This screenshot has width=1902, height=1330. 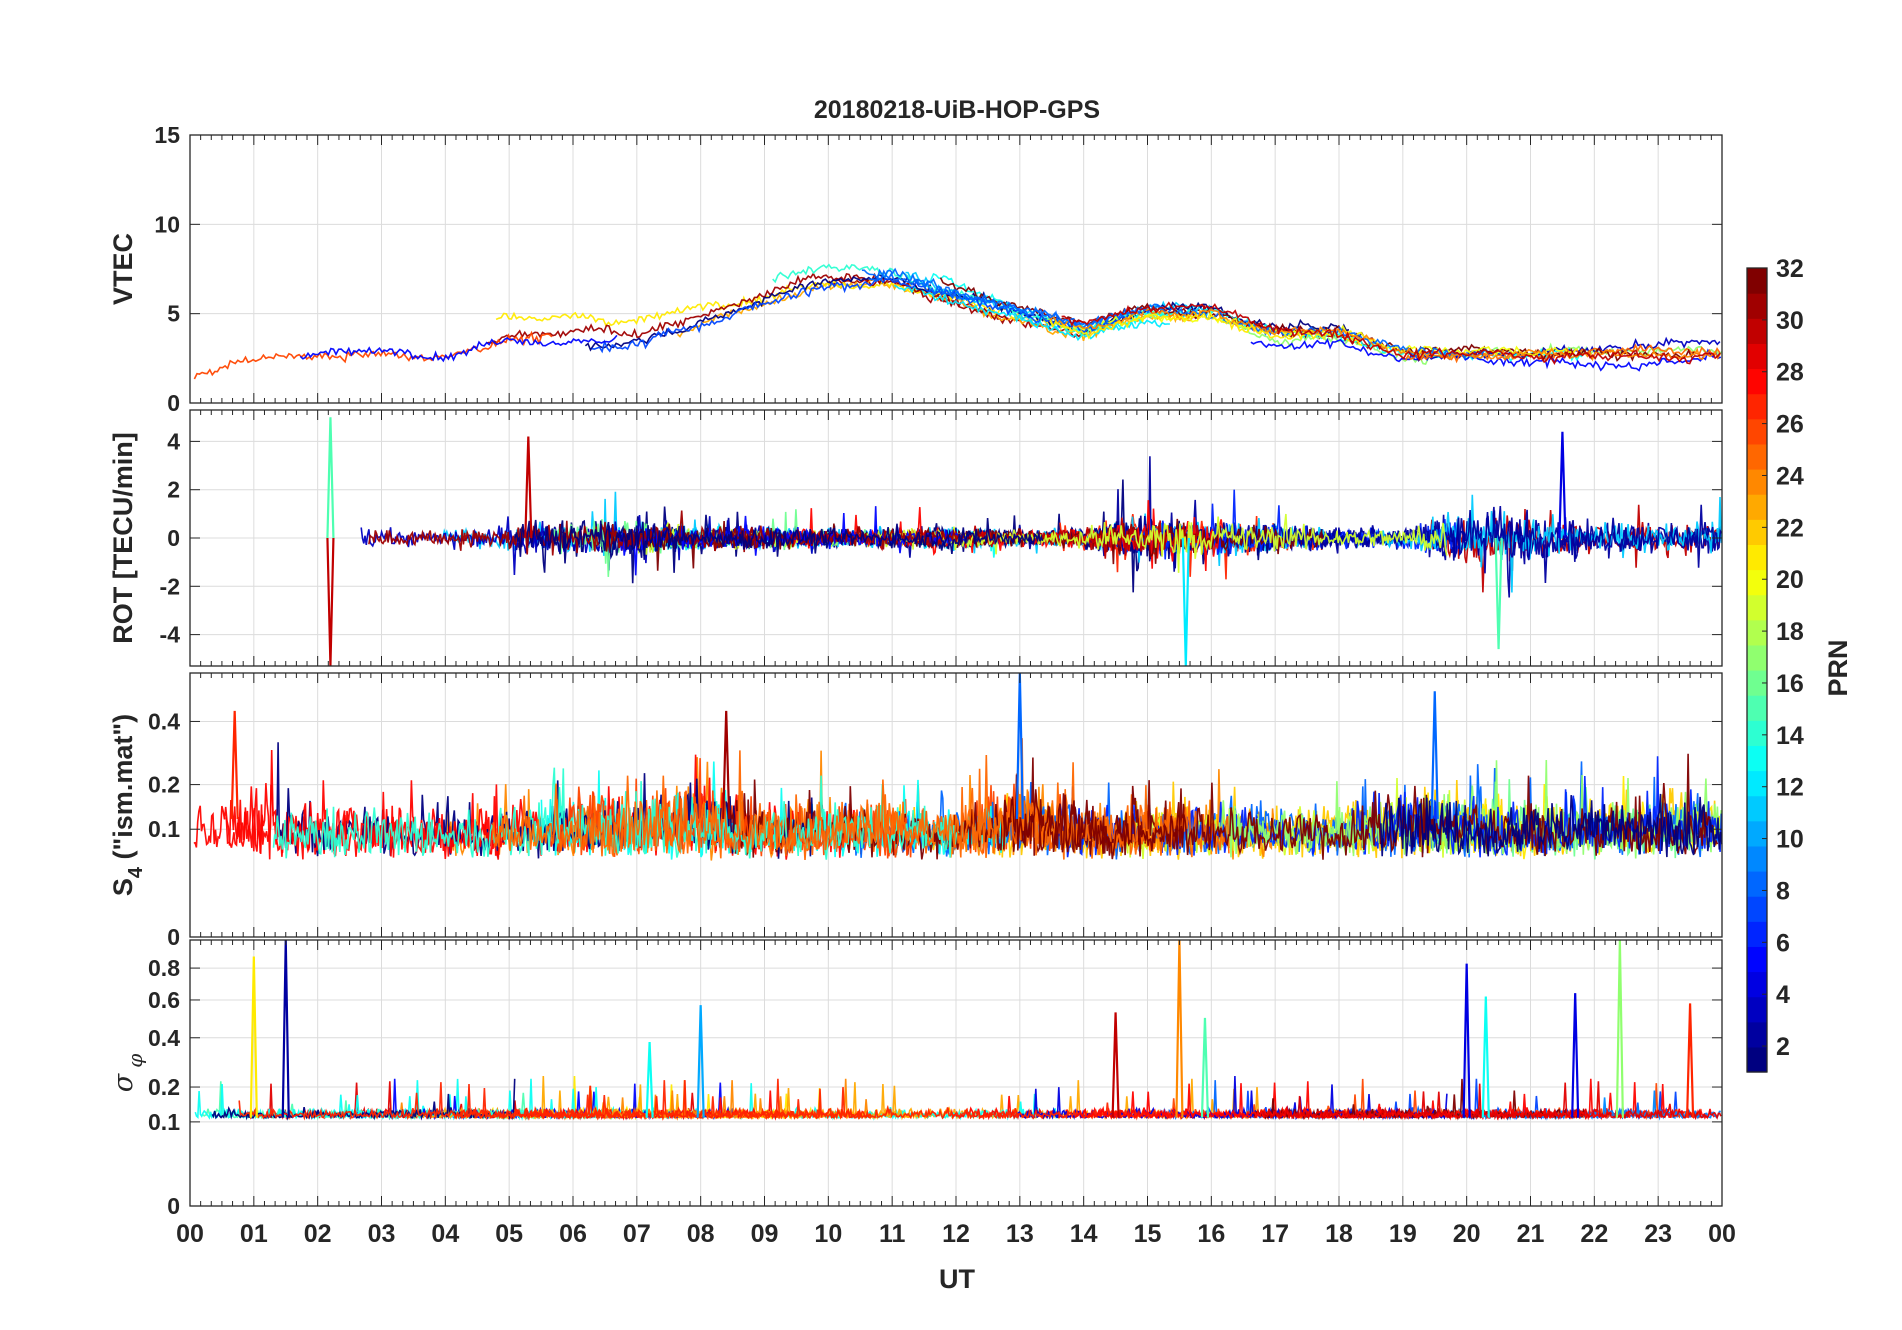 I want to click on y-axis-label-s4: S4 ("ism.mat"), so click(x=127, y=805).